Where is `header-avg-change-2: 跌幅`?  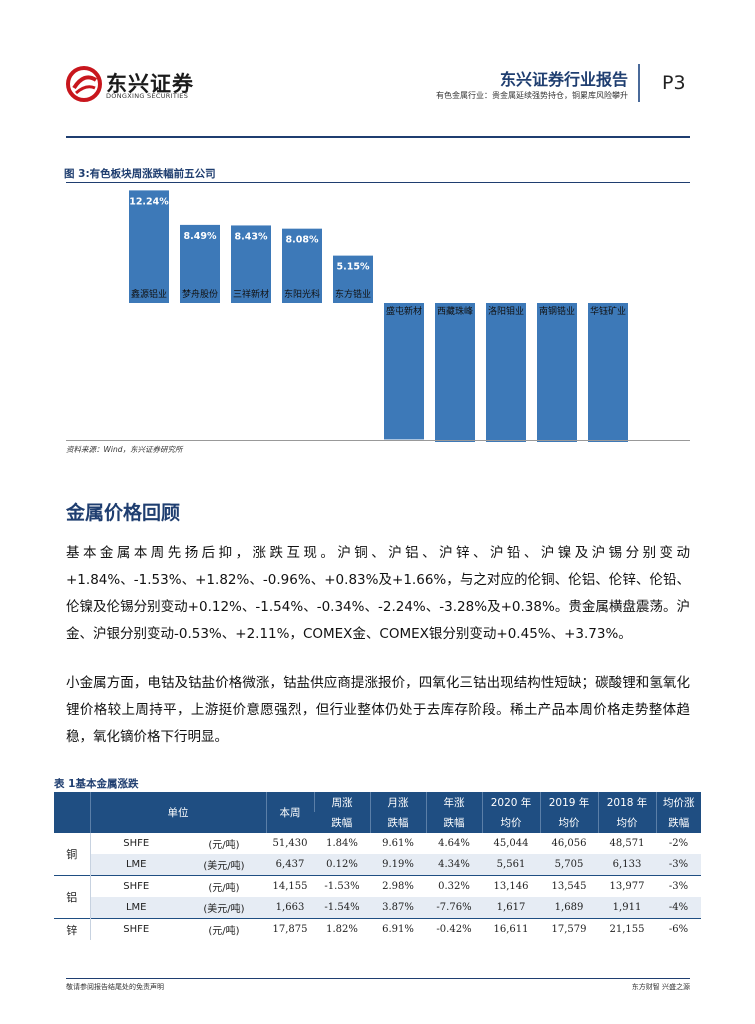 header-avg-change-2: 跌幅 is located at coordinates (678, 822).